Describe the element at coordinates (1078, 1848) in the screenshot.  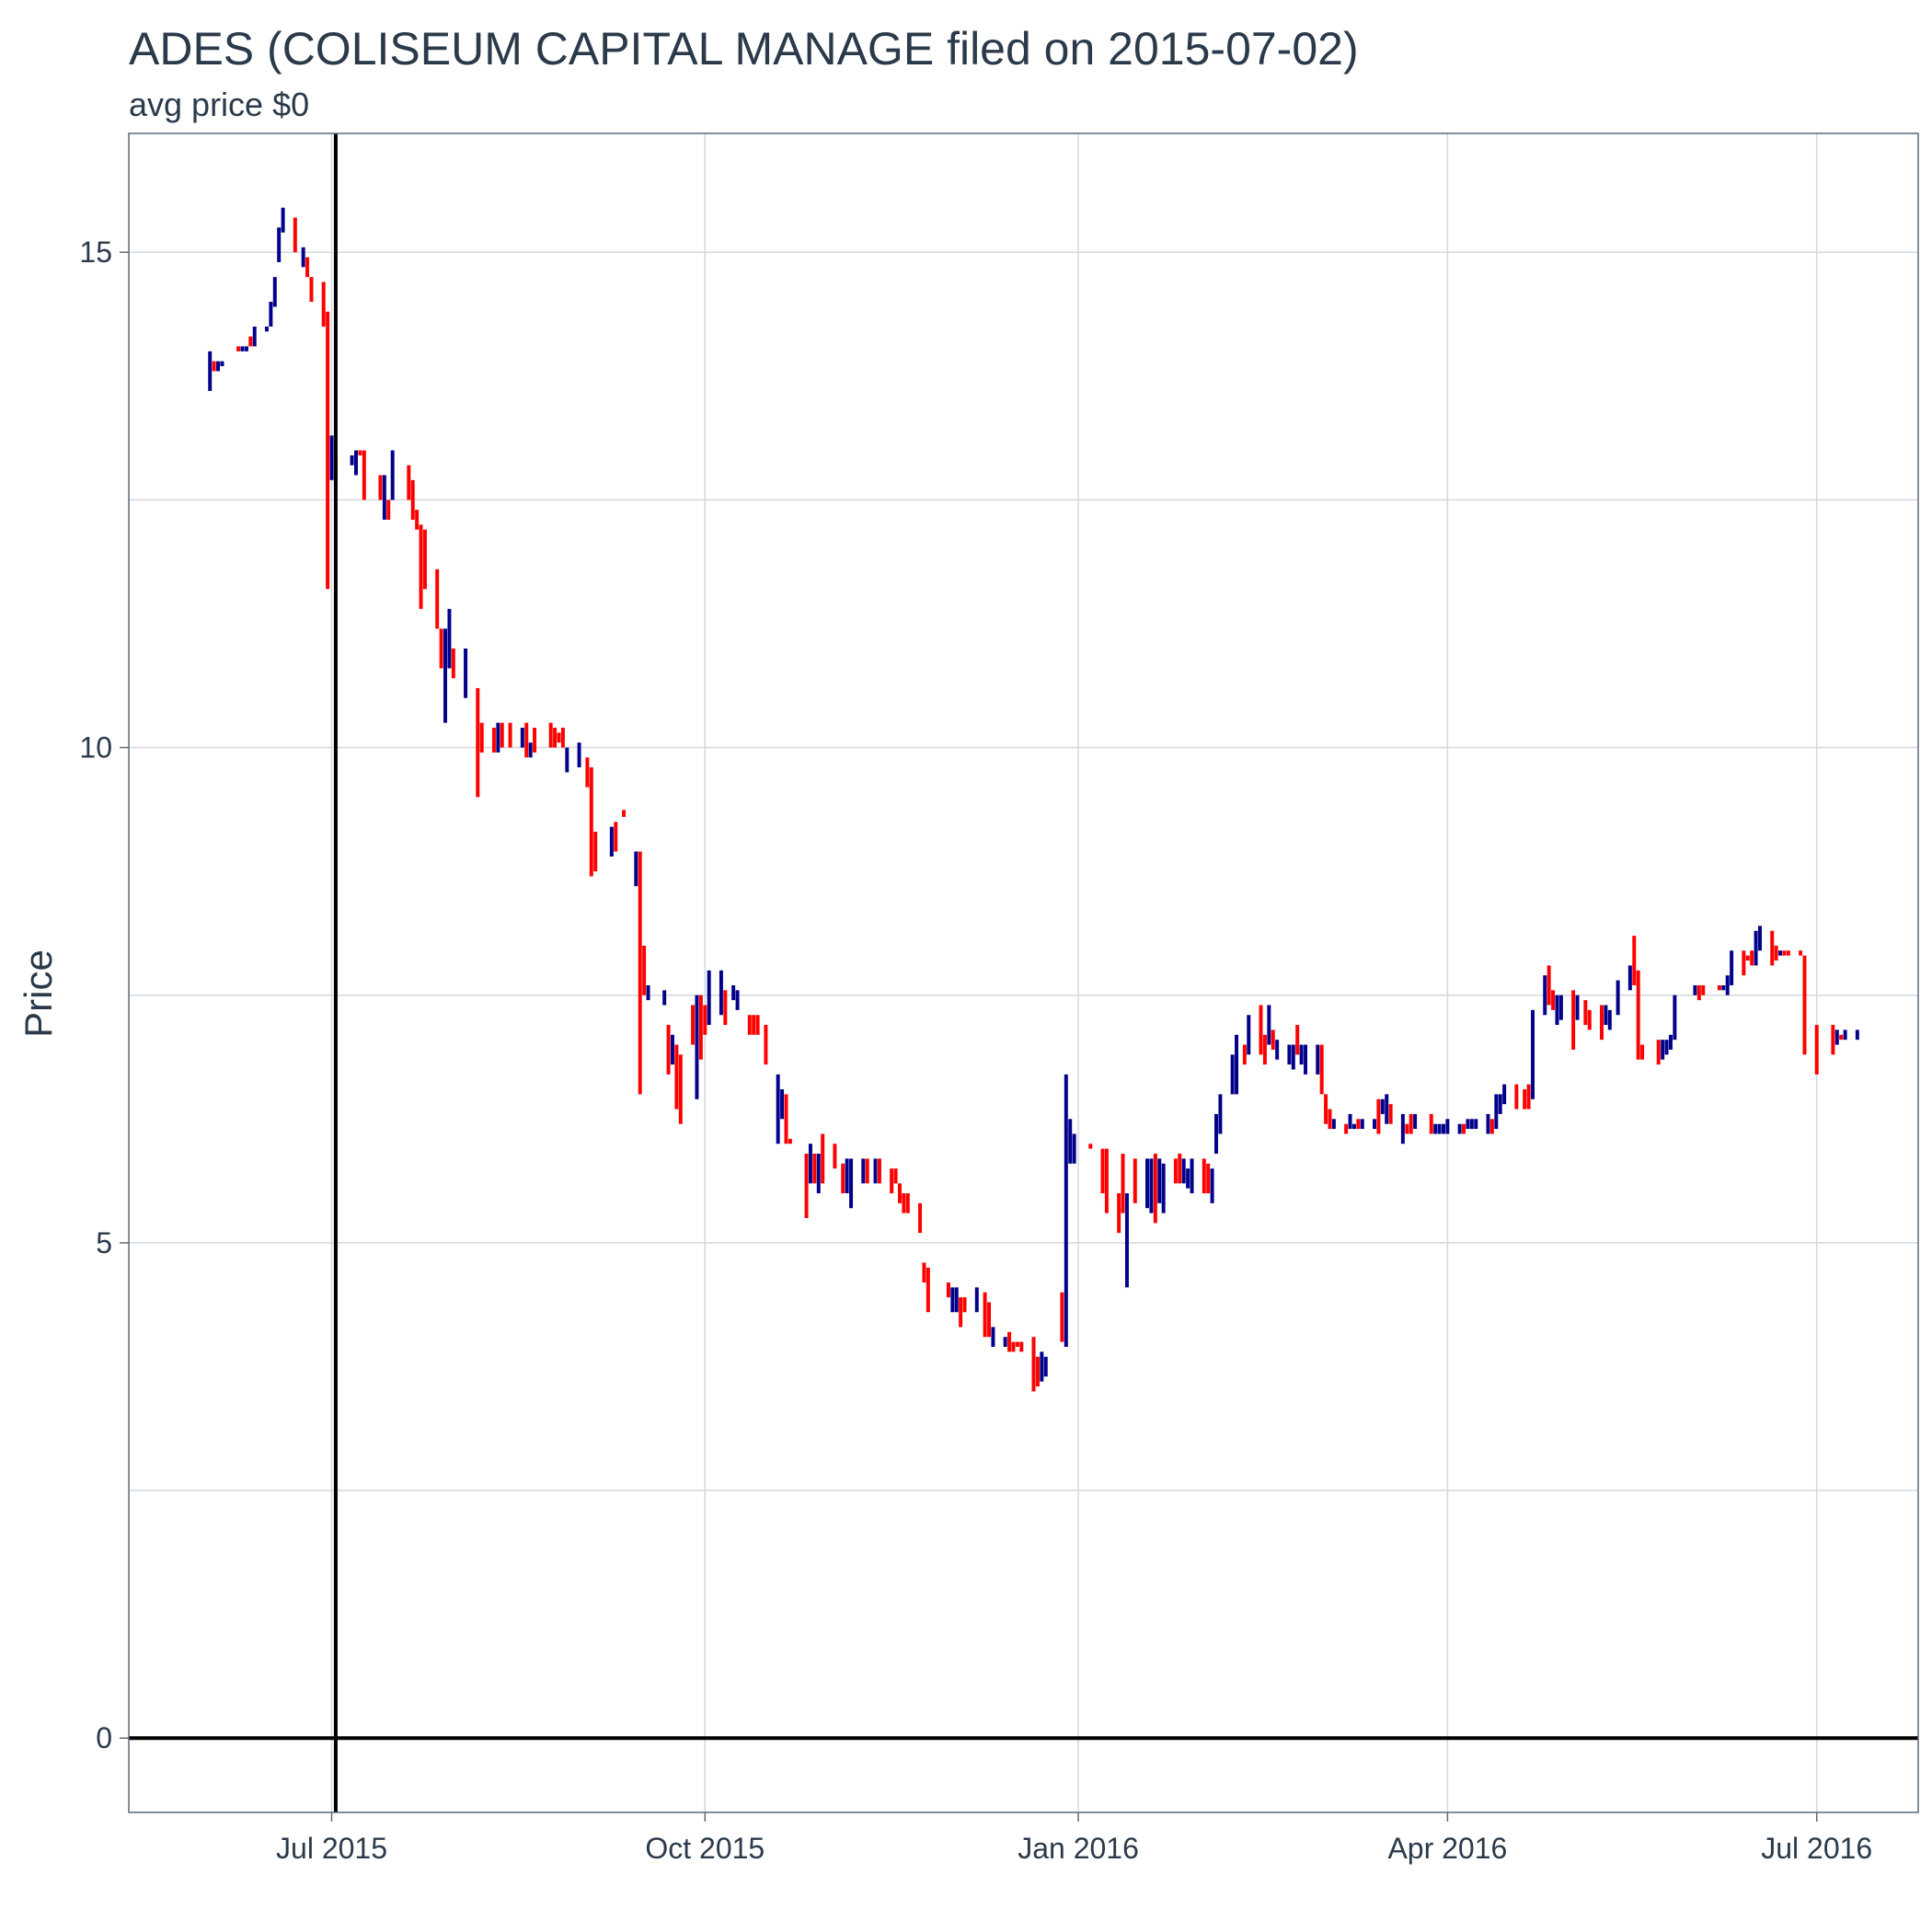
I see `x-tick-label: Jan 2016` at that location.